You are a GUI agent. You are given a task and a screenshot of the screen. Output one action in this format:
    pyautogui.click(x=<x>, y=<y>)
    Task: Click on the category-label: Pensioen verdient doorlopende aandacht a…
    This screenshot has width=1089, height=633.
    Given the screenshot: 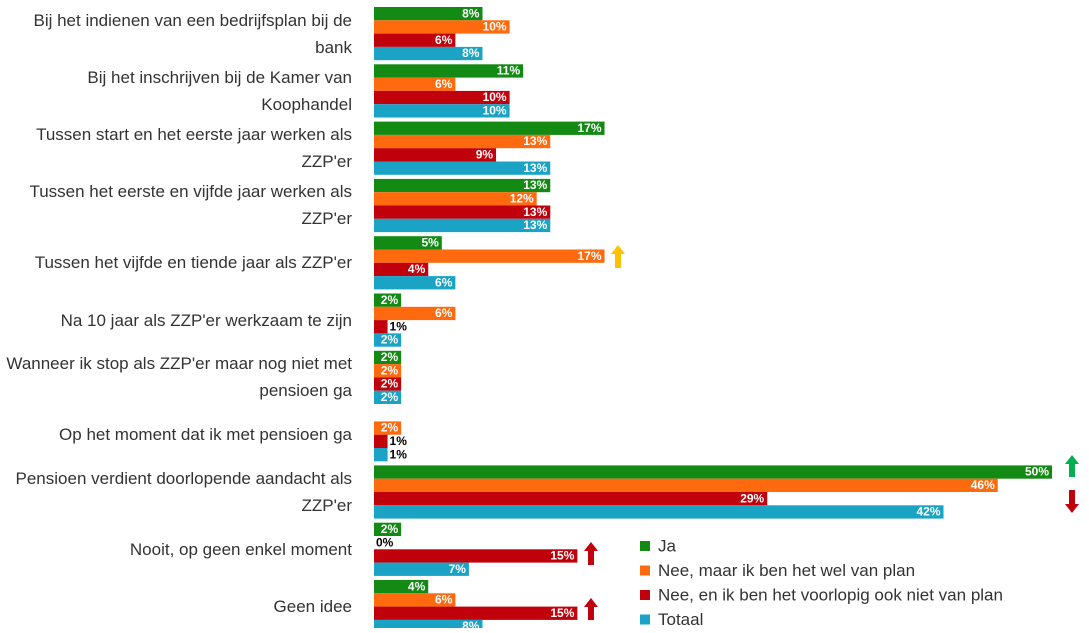 What is the action you would take?
    pyautogui.click(x=183, y=491)
    